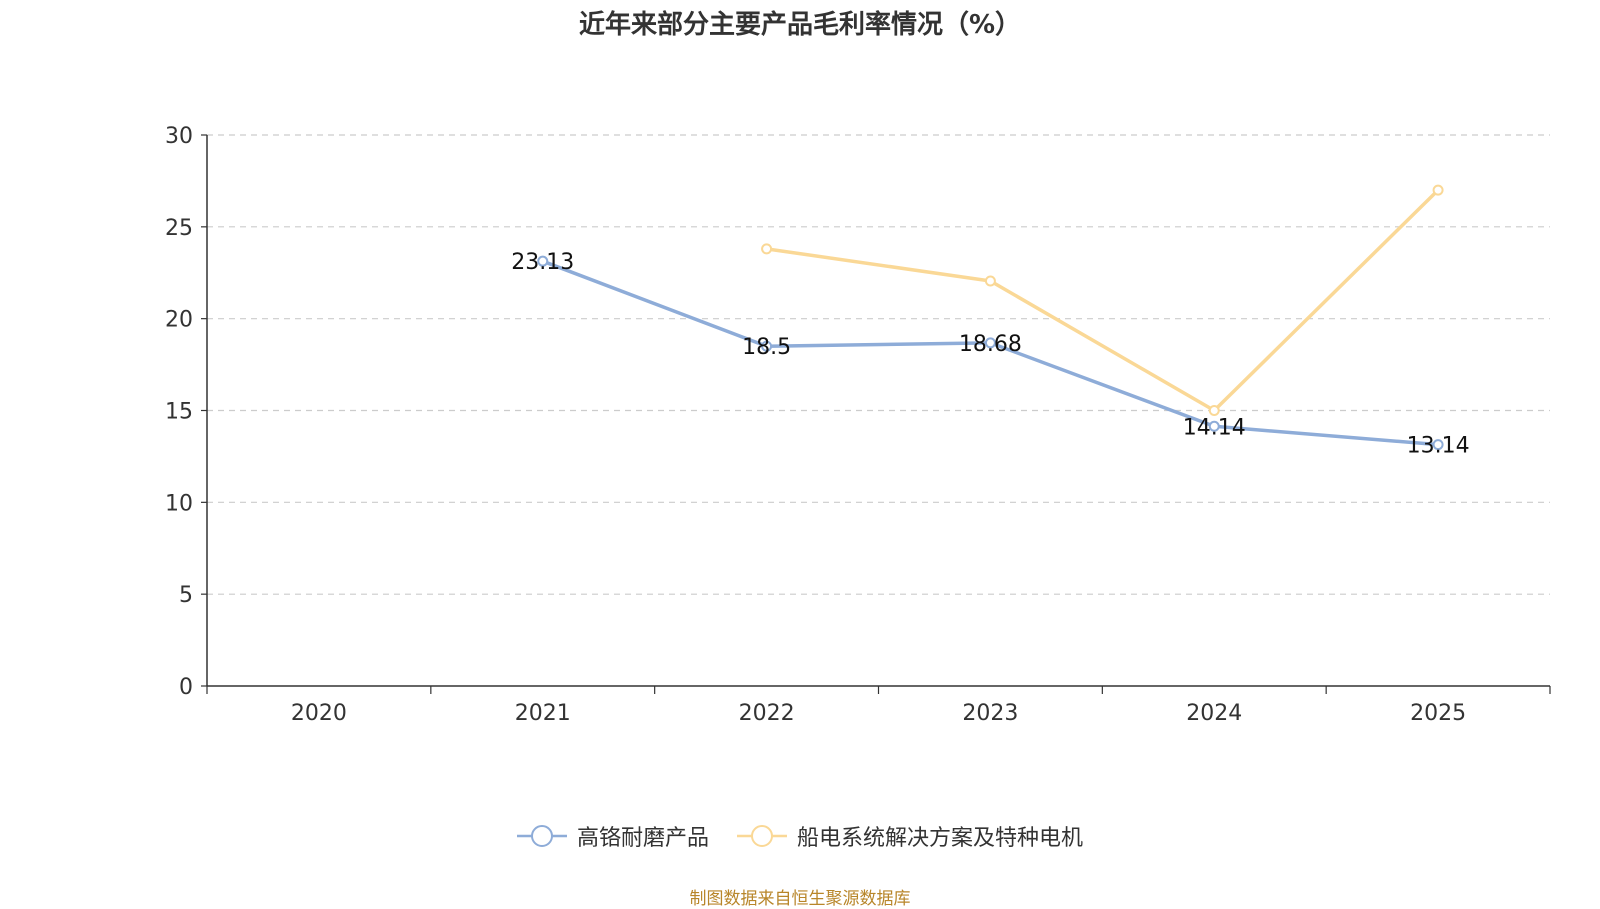 Image resolution: width=1600 pixels, height=909 pixels. I want to click on data-label: 13.14, so click(1438, 446).